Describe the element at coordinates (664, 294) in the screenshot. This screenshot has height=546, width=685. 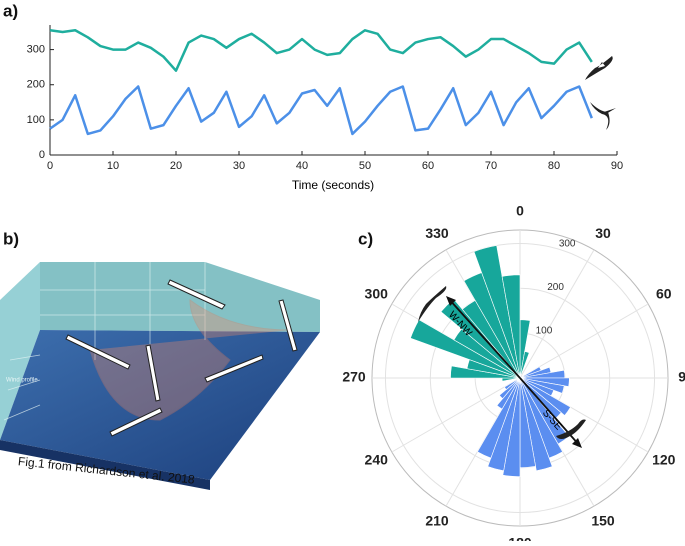
I see `theta-tick-label: 60` at that location.